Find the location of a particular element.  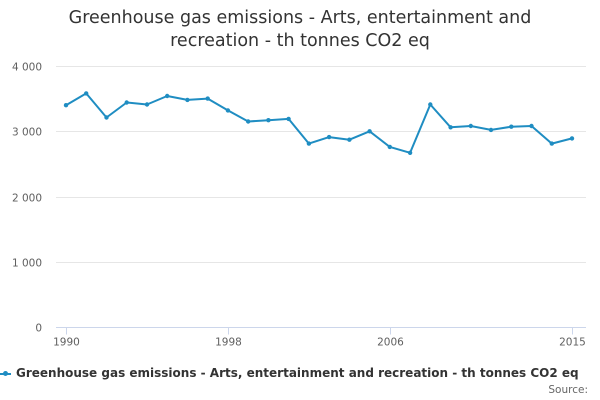

y-tick-label: 3 000 is located at coordinates (27, 133).